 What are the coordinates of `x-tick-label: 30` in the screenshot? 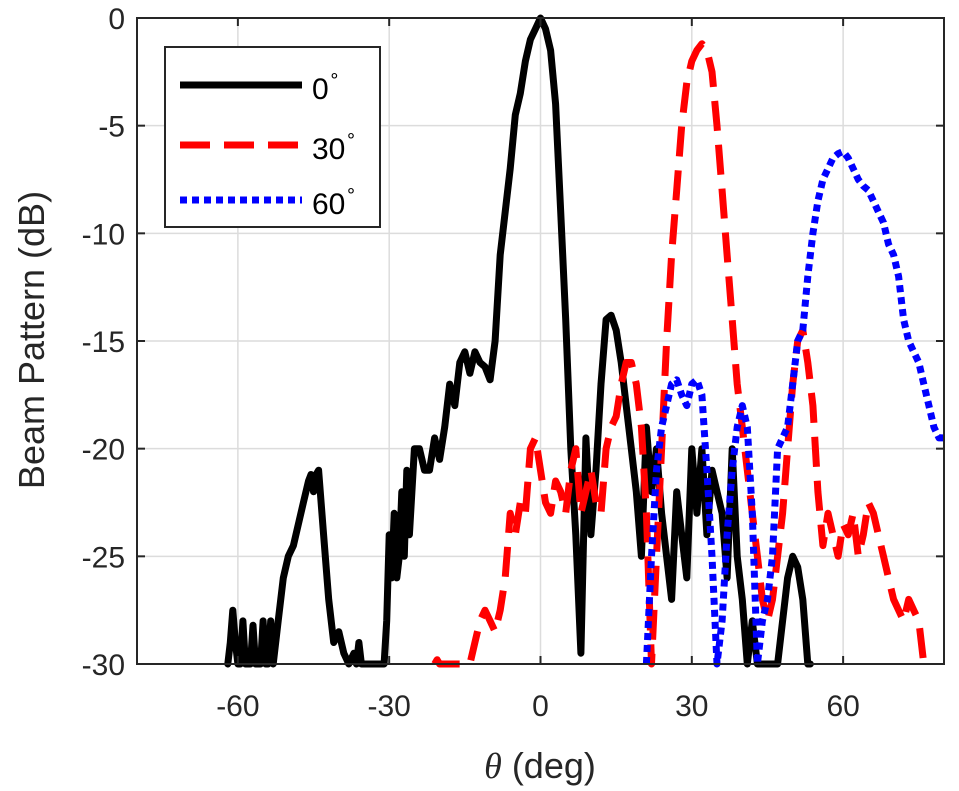 It's located at (691, 706).